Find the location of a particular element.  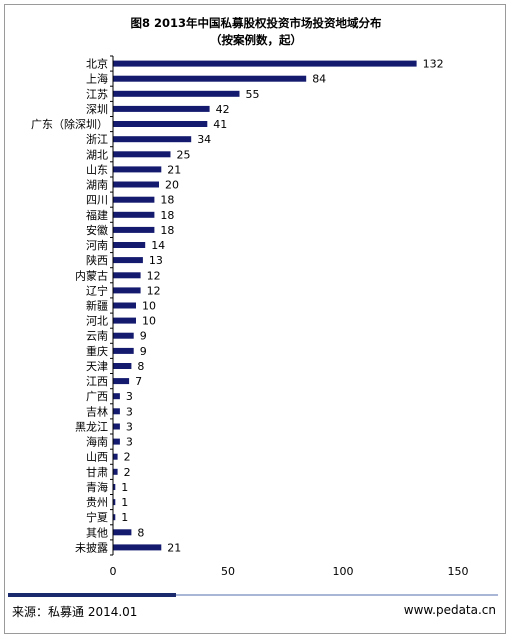

category-label: 广西 is located at coordinates (97, 396).